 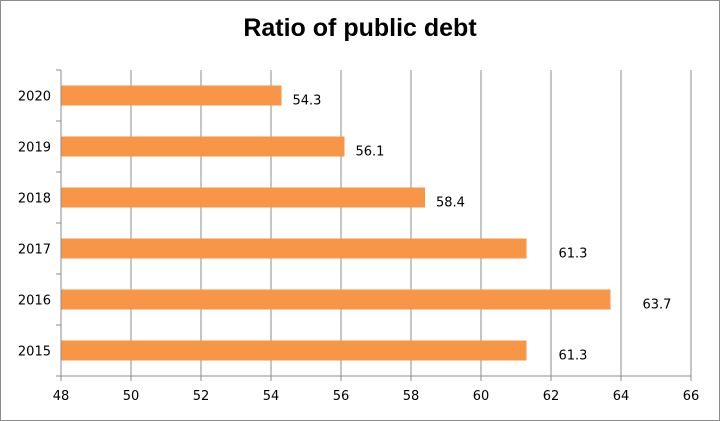 What do you see at coordinates (691, 396) in the screenshot?
I see `x-tick-label: 66` at bounding box center [691, 396].